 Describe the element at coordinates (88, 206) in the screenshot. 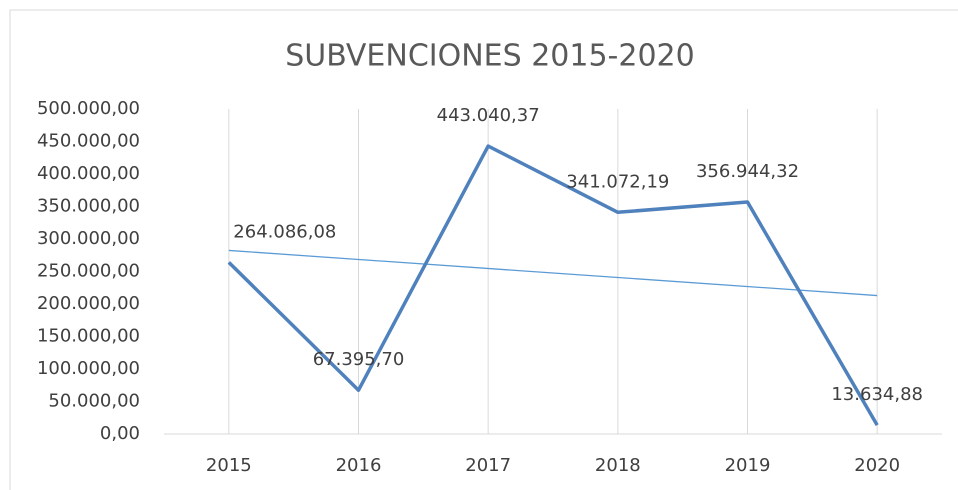

I see `y-tick-label: 350.000,00` at that location.